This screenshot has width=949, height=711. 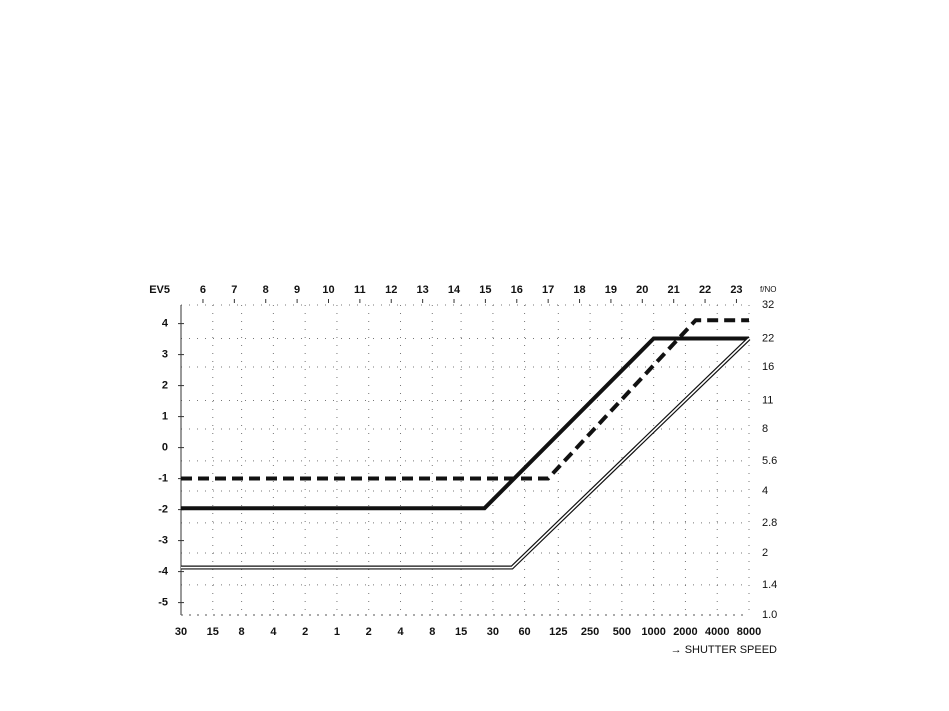 I want to click on y-tick-label: 4, so click(x=765, y=491).